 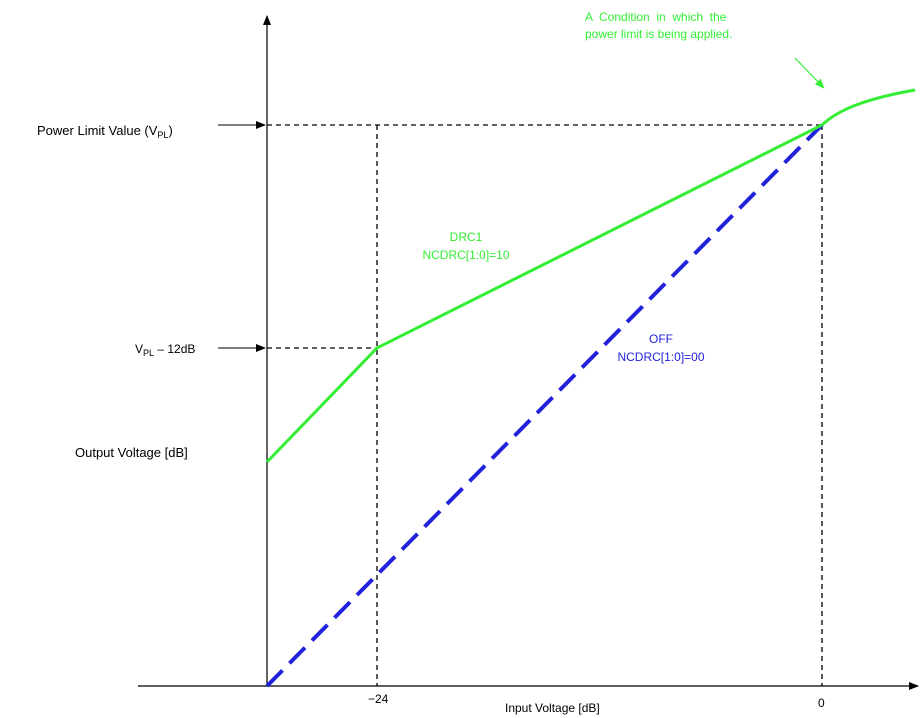 I want to click on x-tick-label-minus24: −24, so click(x=378, y=699).